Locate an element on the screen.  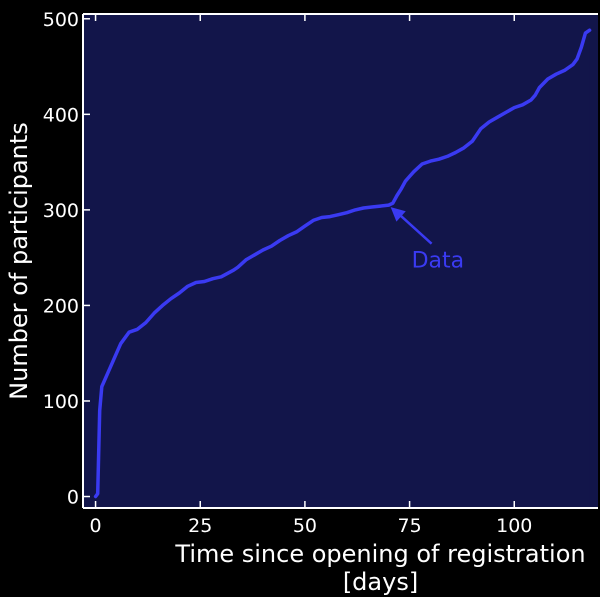
y-axis-title: Number of participants is located at coordinates (19, 261).